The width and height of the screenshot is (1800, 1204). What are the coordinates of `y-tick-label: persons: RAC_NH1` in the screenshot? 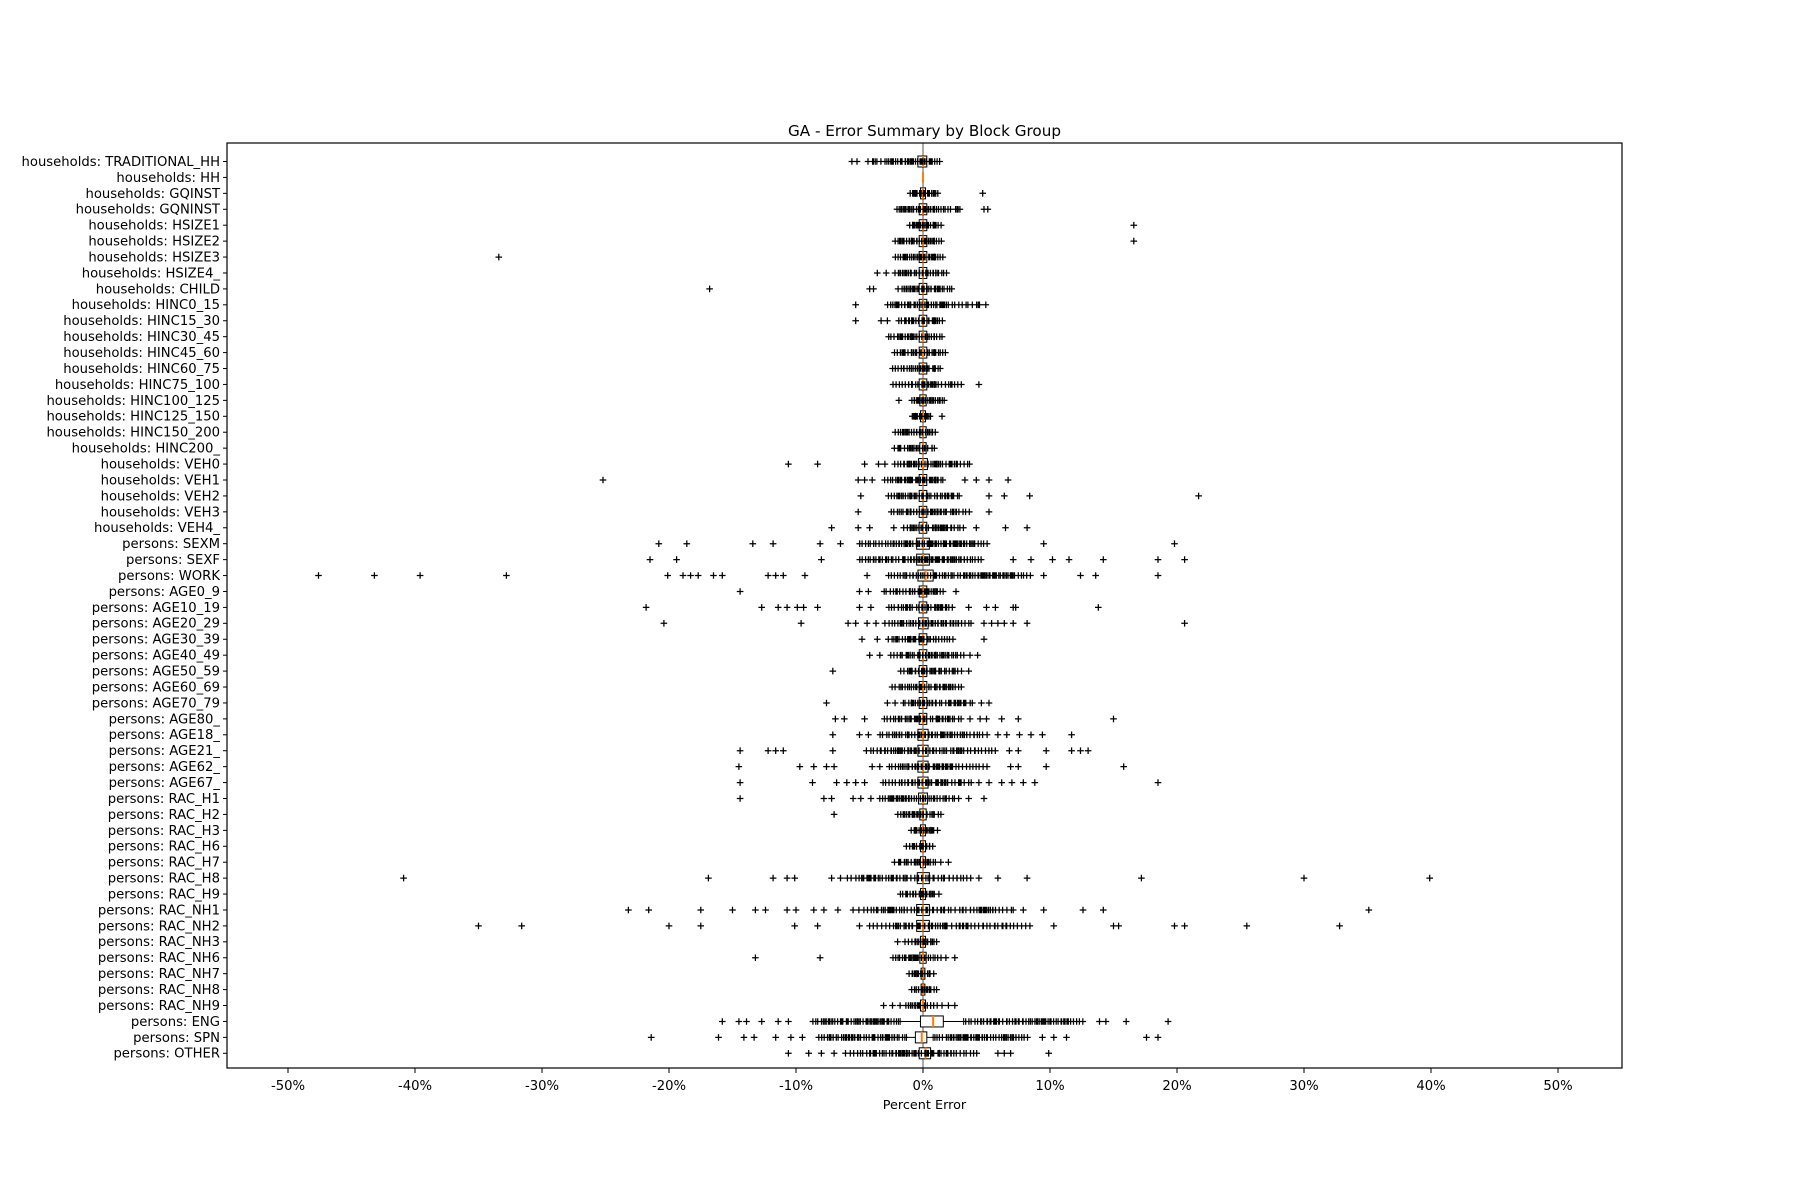 It's located at (159, 910).